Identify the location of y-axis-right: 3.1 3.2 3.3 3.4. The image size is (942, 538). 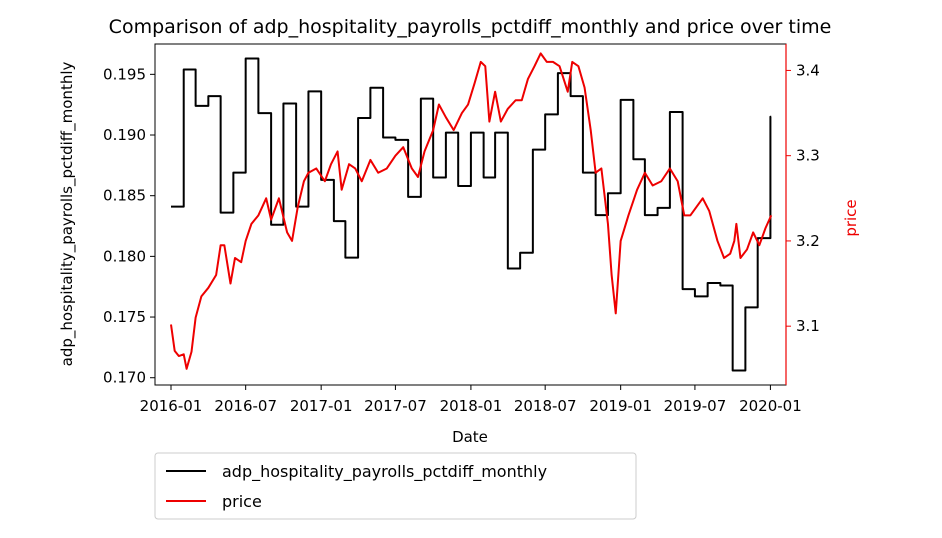
(802, 214).